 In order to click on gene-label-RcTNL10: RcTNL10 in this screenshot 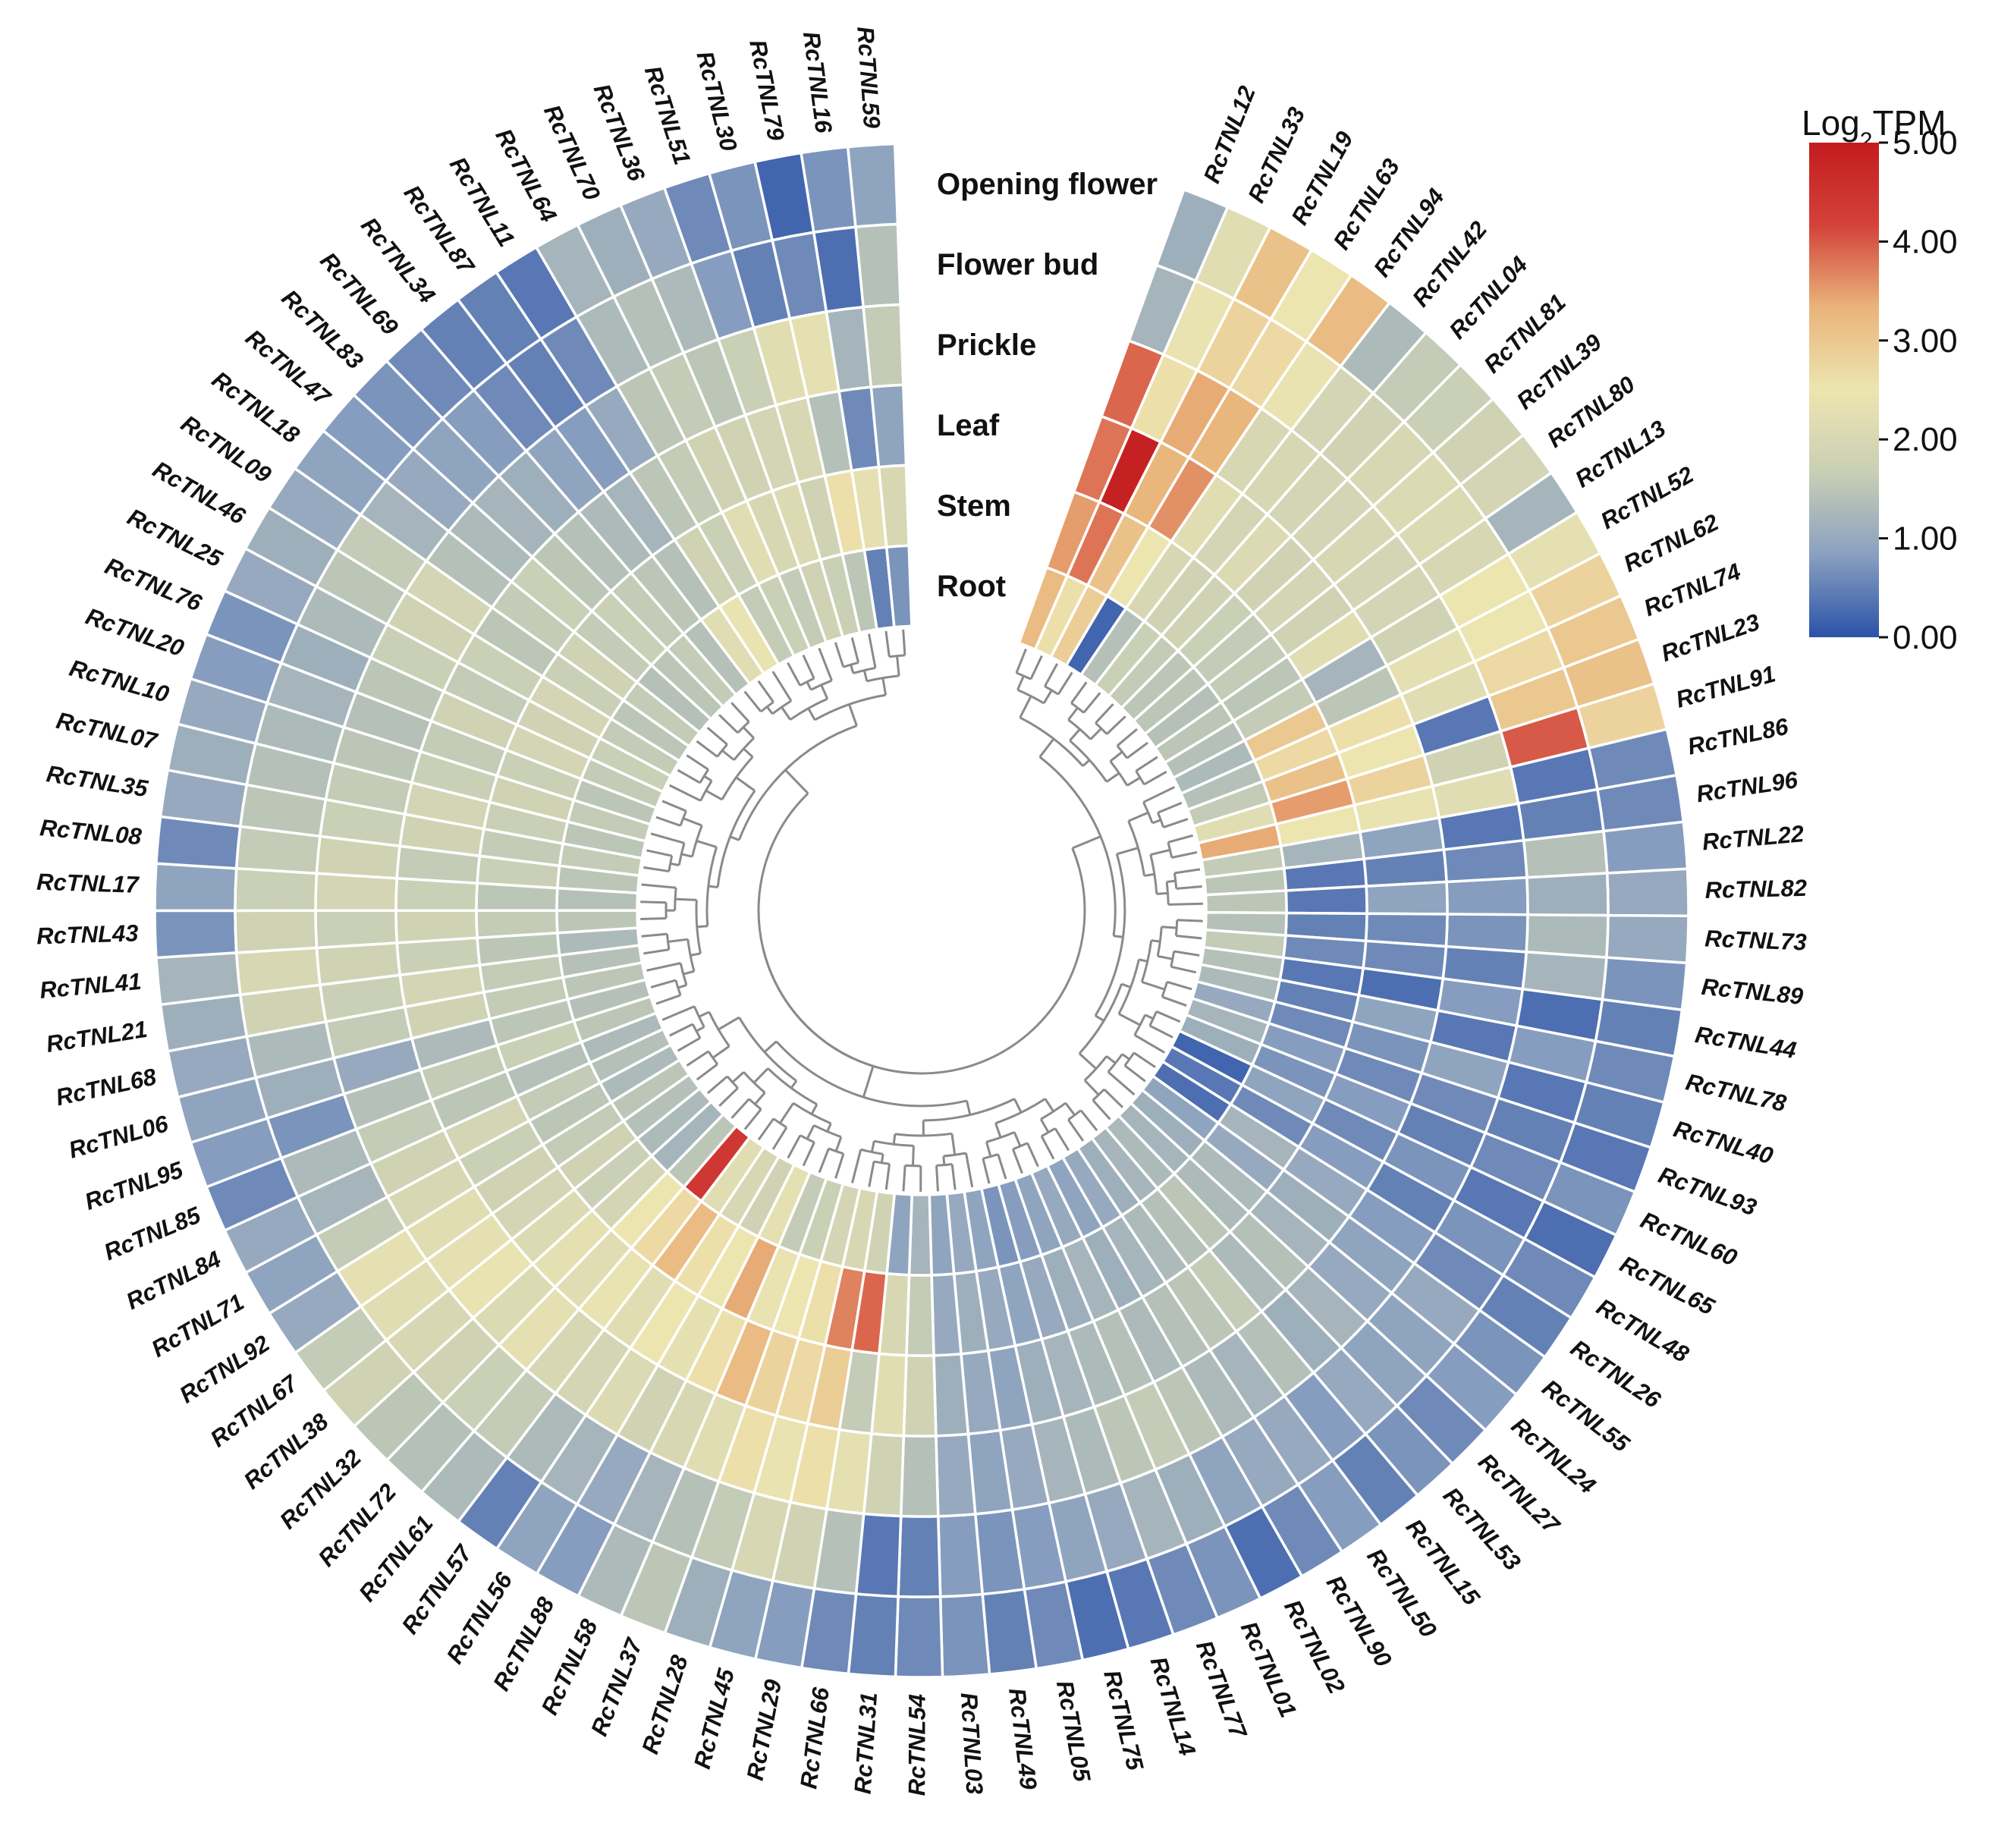, I will do `click(119, 681)`.